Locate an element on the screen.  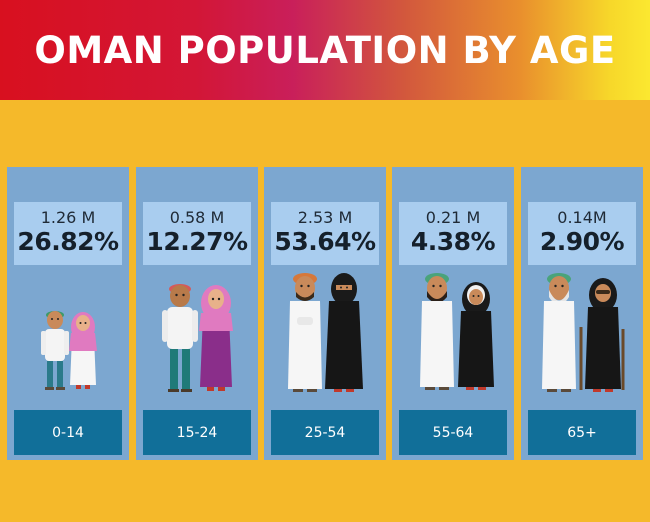
age-range-label: 25-54 is located at coordinates (325, 432).